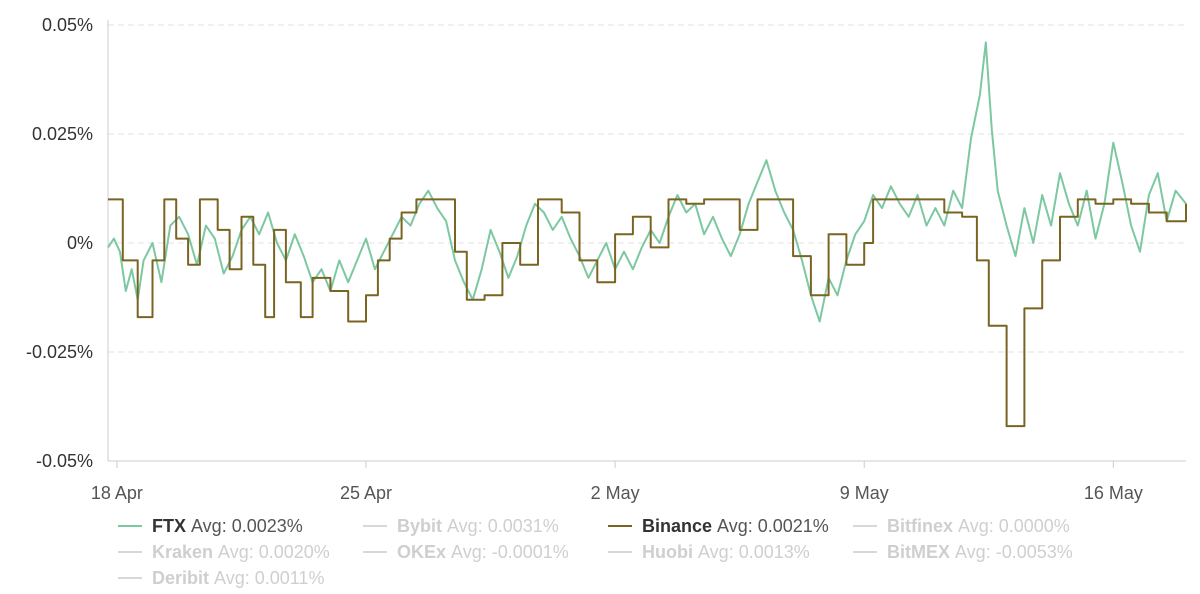 The height and width of the screenshot is (594, 1200). I want to click on legend-item-binance: Binance Avg: 0.0021%, so click(730, 526).